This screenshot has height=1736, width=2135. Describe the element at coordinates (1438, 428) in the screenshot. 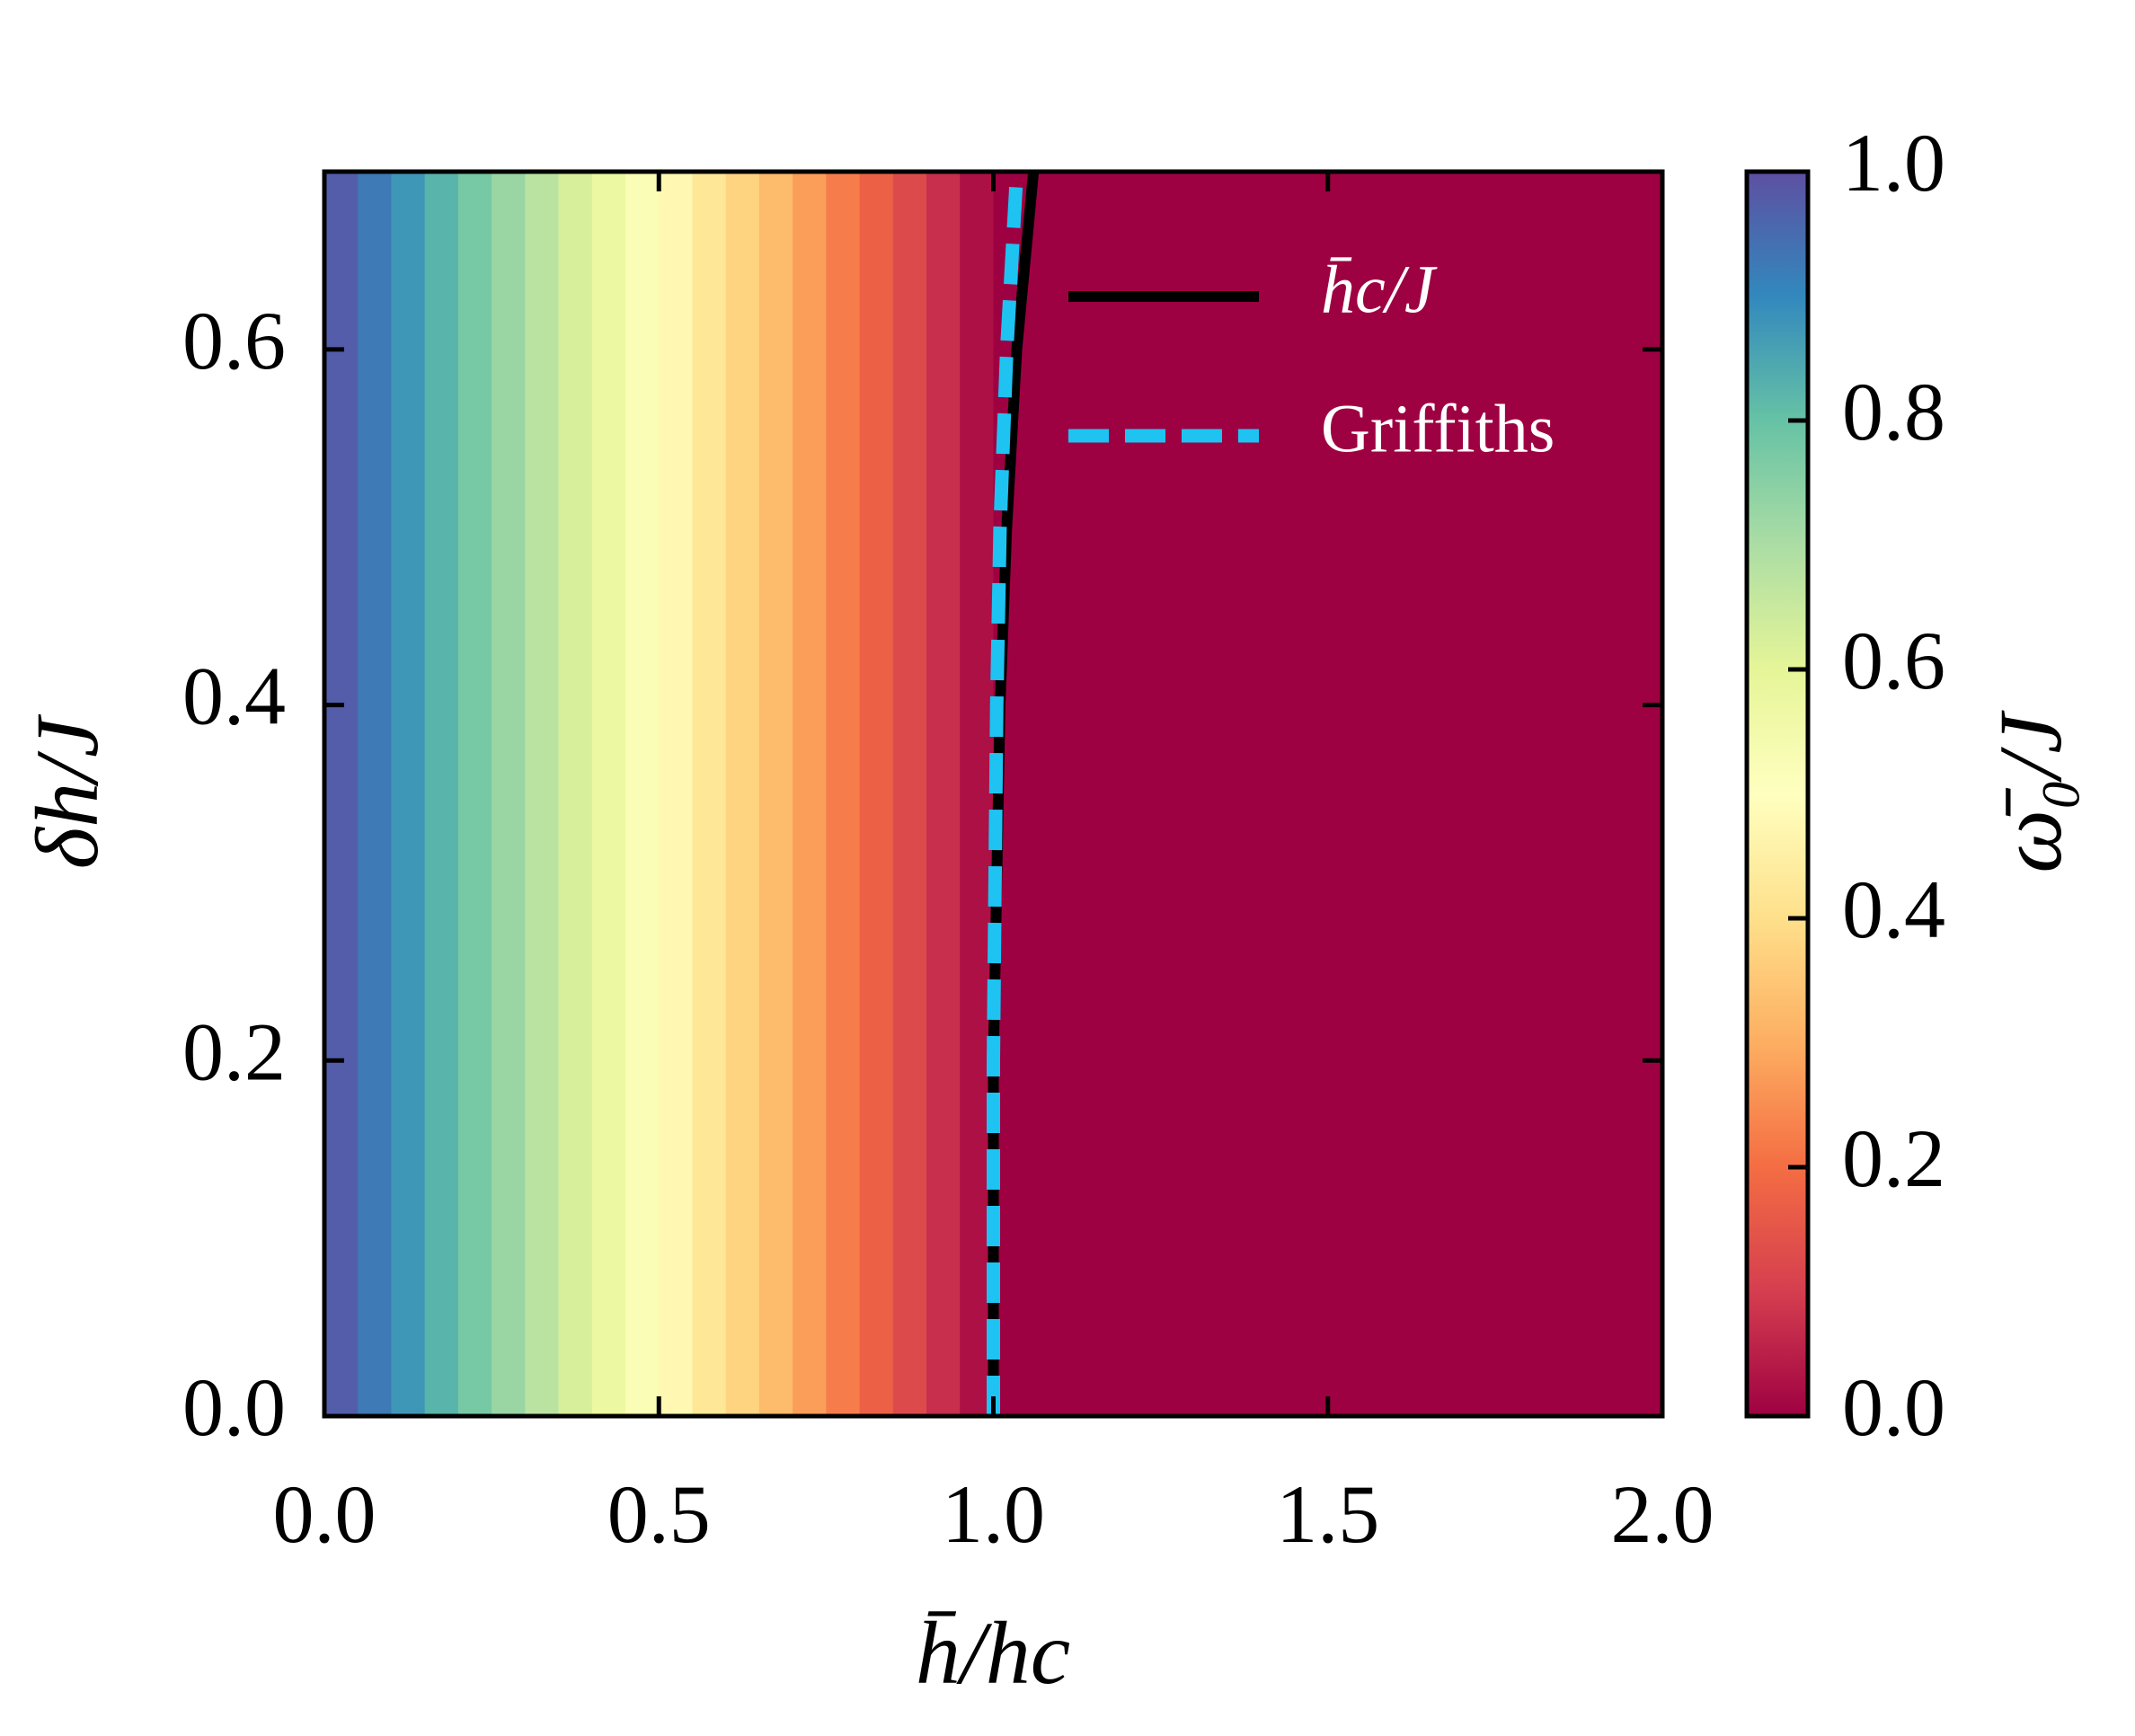

I see `legend-label: Griffiths` at that location.